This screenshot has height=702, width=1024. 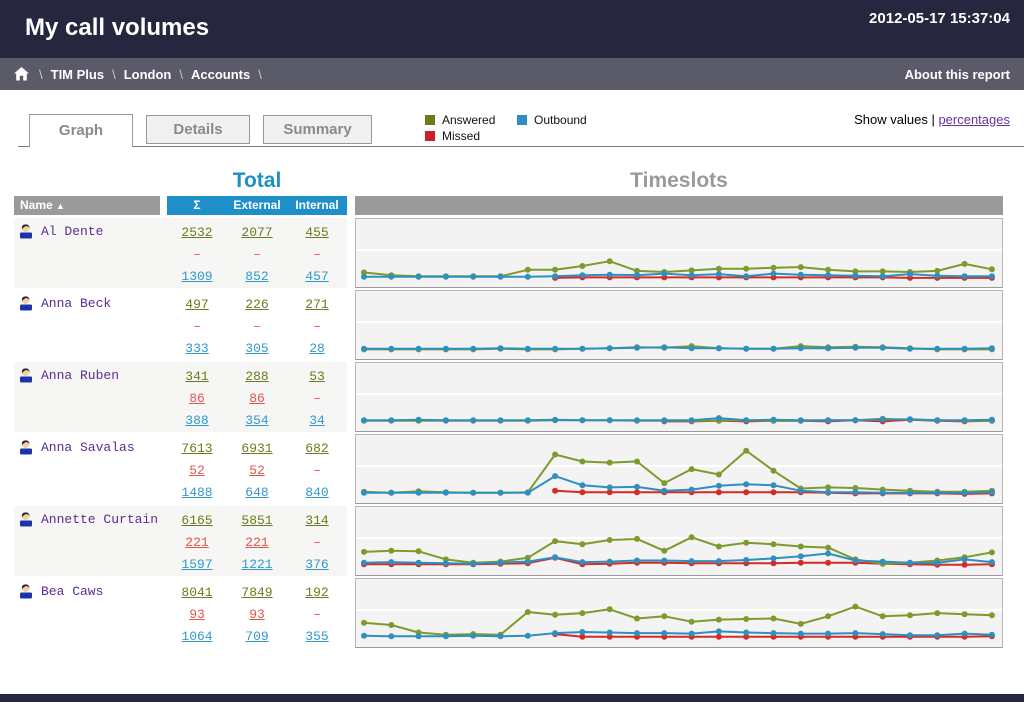 I want to click on person-name-link: Anna Beck, so click(x=76, y=303).